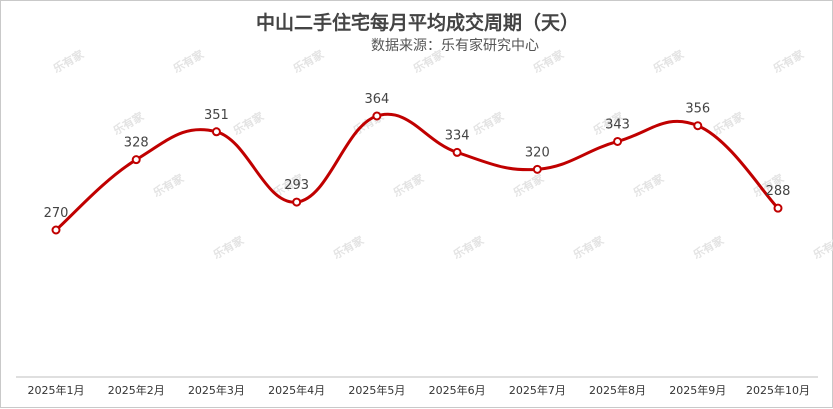 This screenshot has height=409, width=833. I want to click on x-tick-label: 2025年4月, so click(296, 390).